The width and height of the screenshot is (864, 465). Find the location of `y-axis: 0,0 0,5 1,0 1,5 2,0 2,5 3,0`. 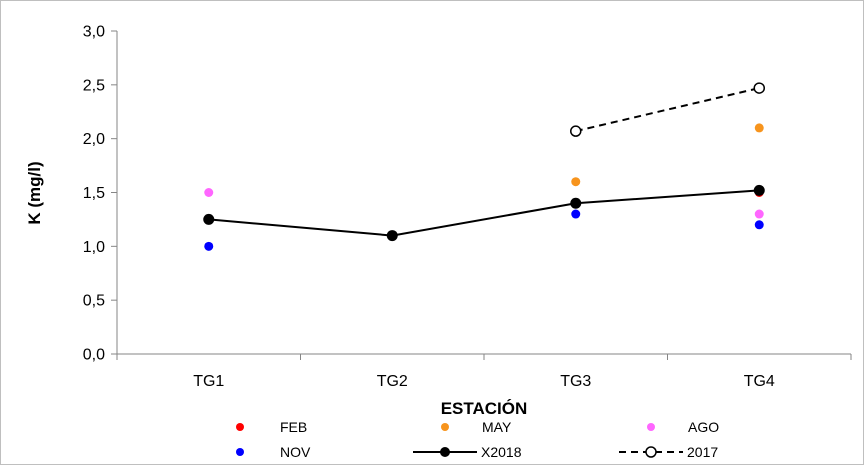

y-axis: 0,0 0,5 1,0 1,5 2,0 2,5 3,0 is located at coordinates (100, 194).